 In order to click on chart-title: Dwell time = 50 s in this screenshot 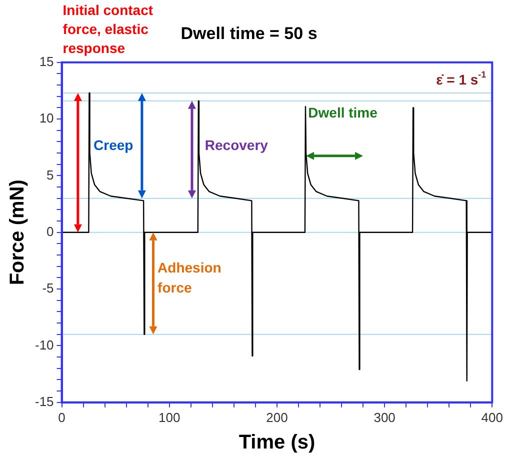, I will do `click(249, 33)`.